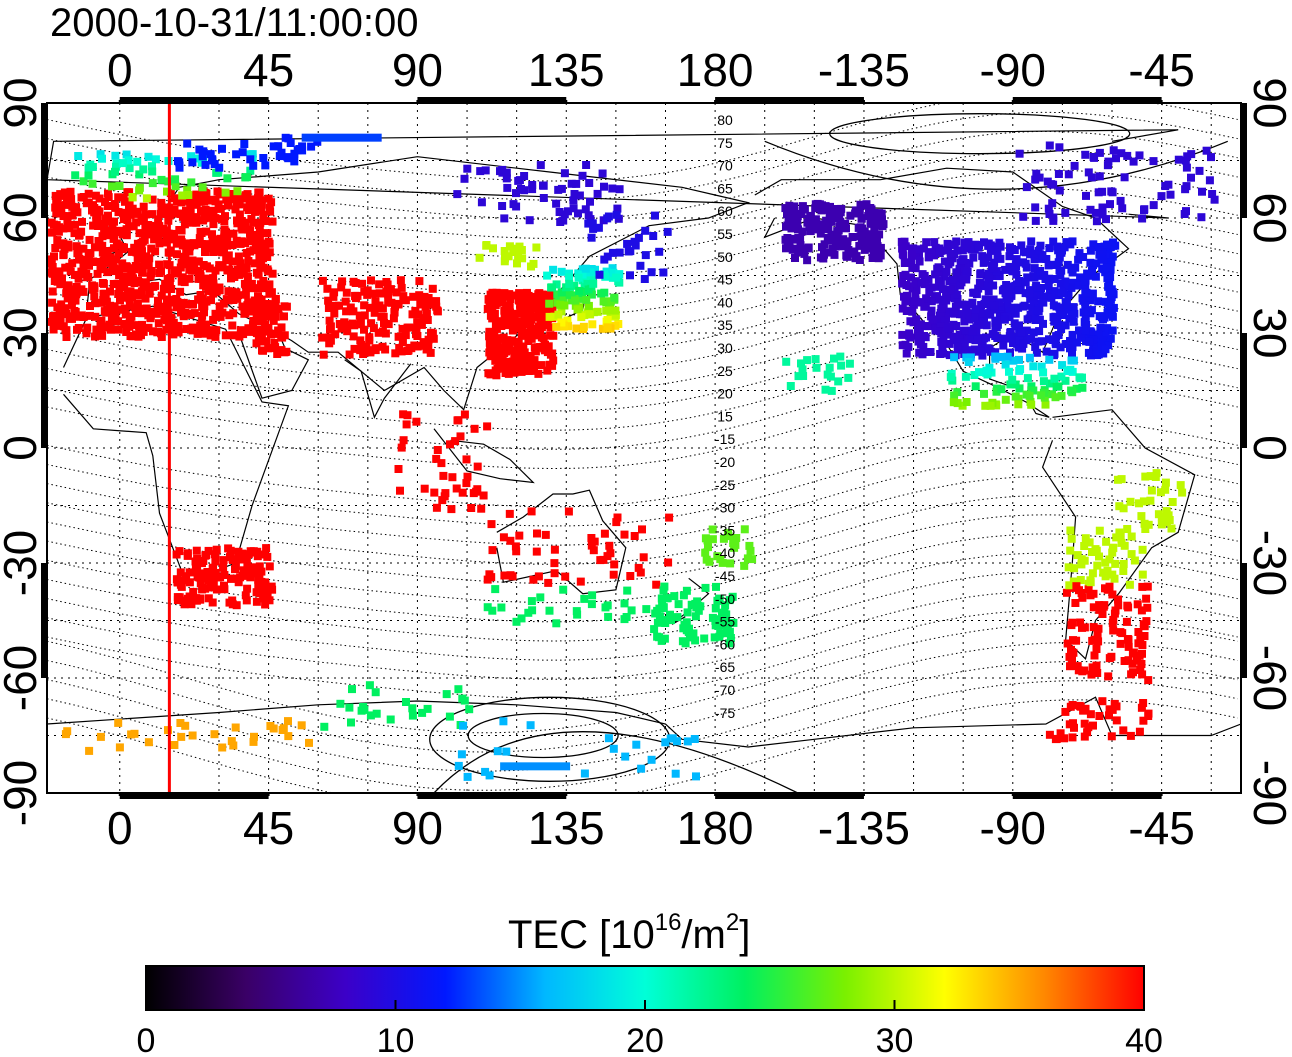 The width and height of the screenshot is (1292, 1057). I want to click on lon-tick-label: 135, so click(566, 828).